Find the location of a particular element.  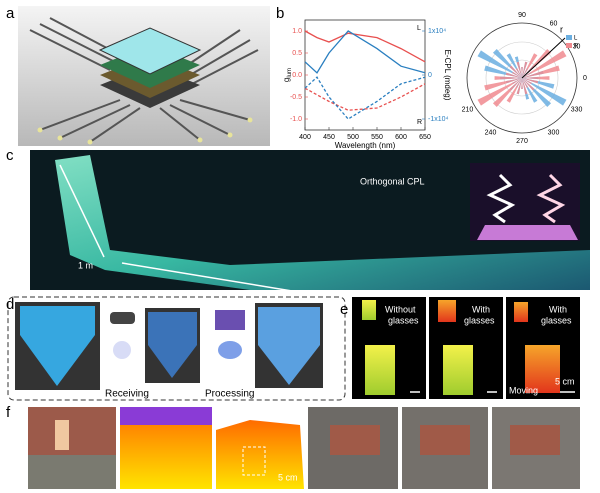

panel-label: e is located at coordinates (344, 309).